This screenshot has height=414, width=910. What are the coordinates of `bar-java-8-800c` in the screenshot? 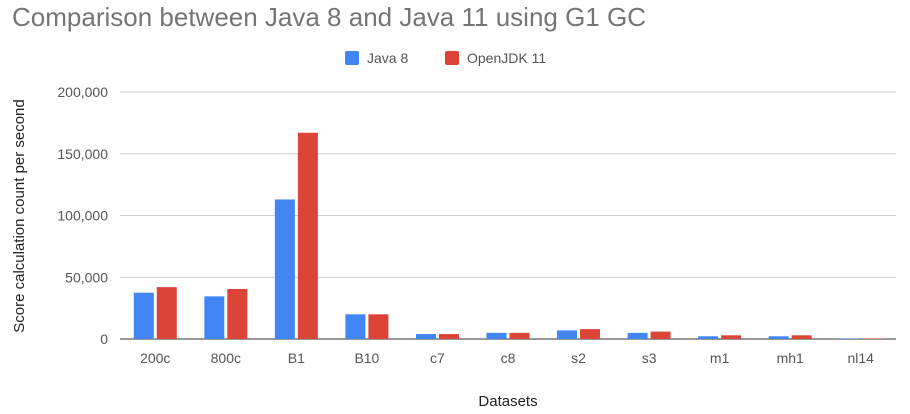 It's located at (214, 317).